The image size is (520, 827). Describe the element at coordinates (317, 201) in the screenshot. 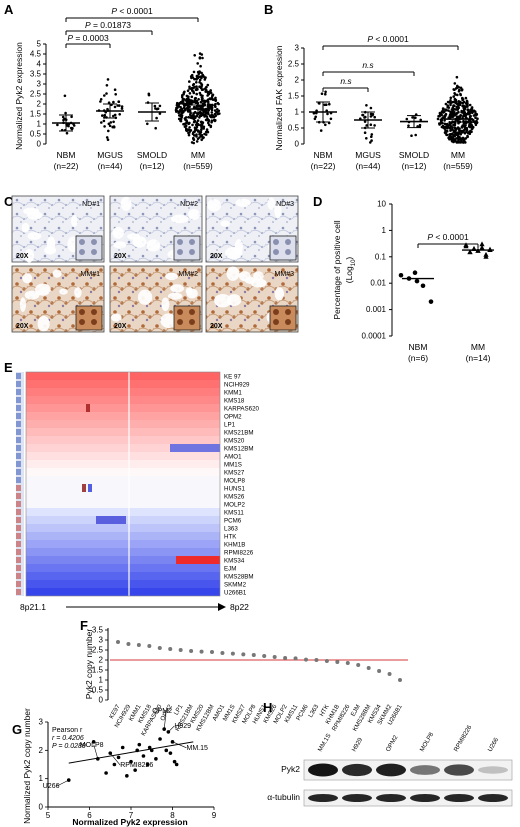

I see `panel-d-label: D` at that location.